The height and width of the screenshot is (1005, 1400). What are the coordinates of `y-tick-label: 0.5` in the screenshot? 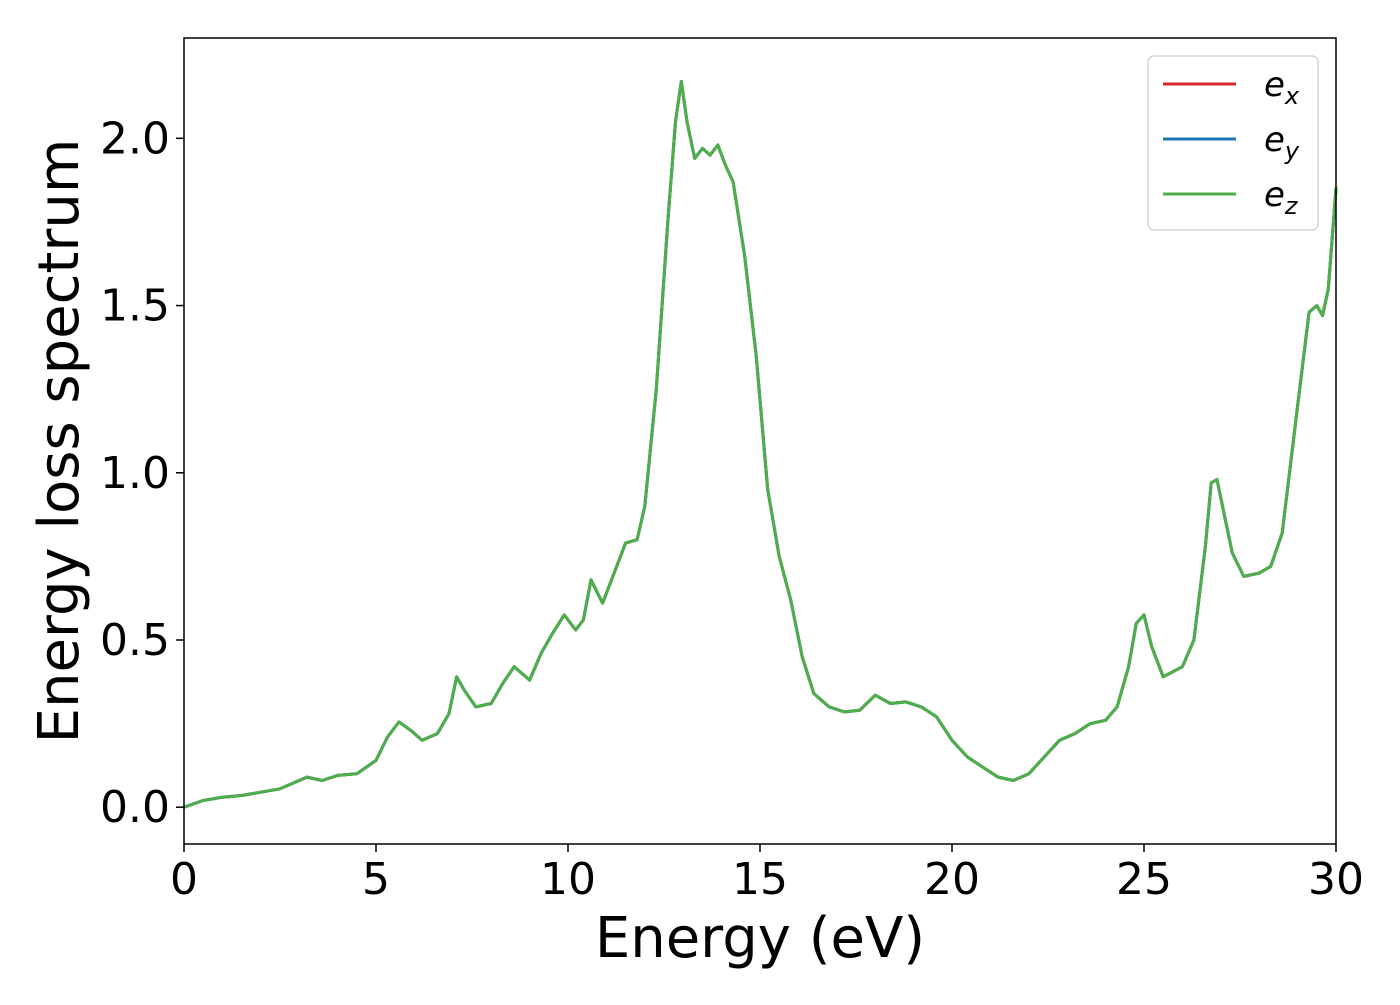 It's located at (135, 640).